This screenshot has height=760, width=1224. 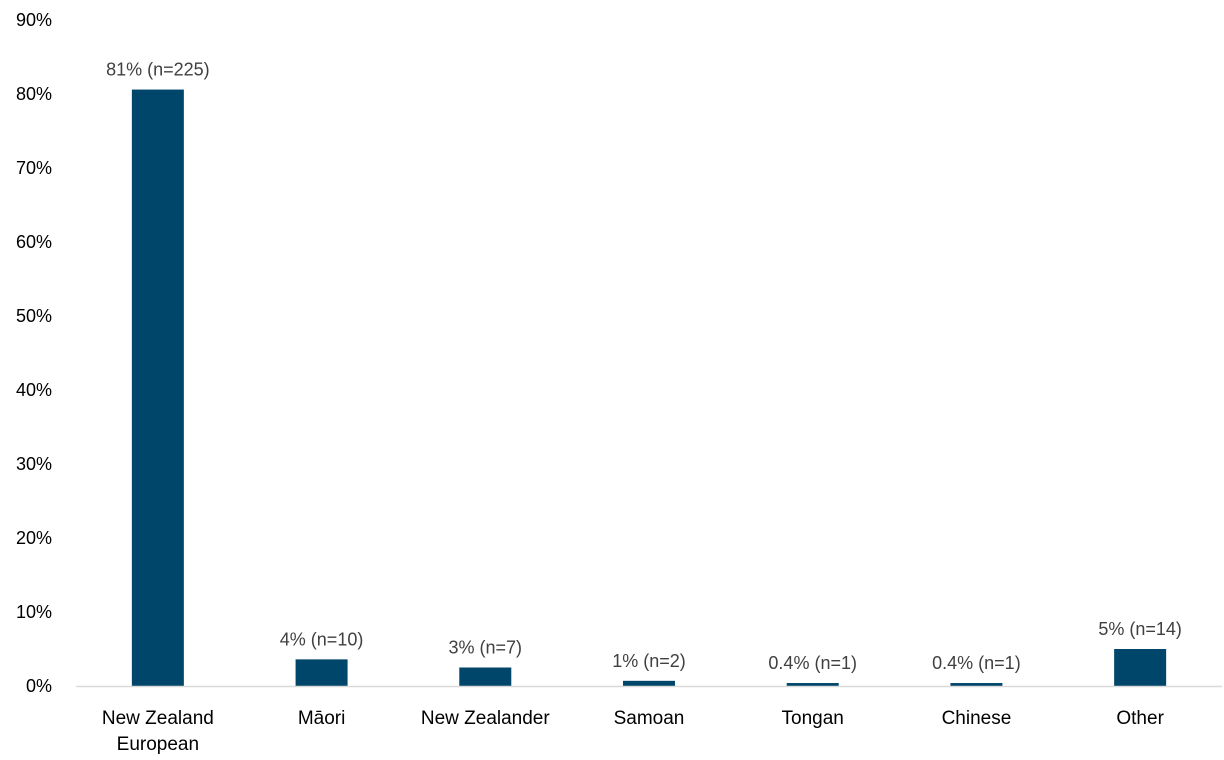 I want to click on x-category-label: Tongan, so click(x=813, y=718).